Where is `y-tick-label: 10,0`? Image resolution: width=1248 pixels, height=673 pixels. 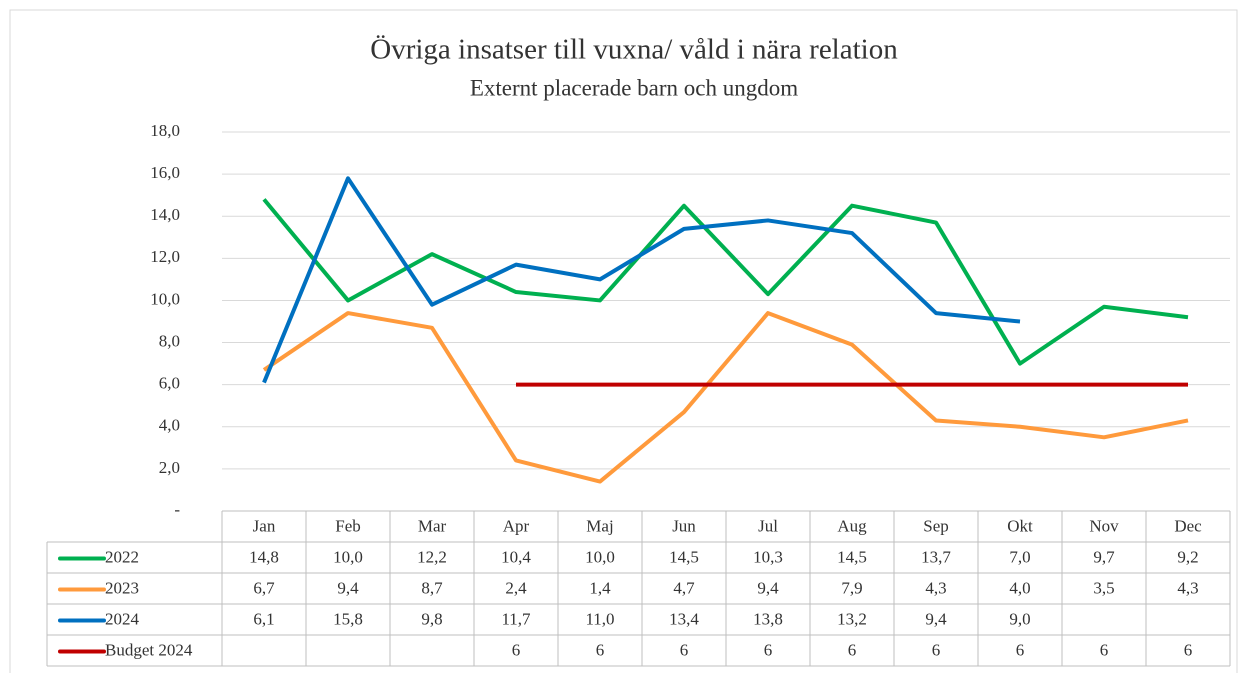
y-tick-label: 10,0 is located at coordinates (165, 298).